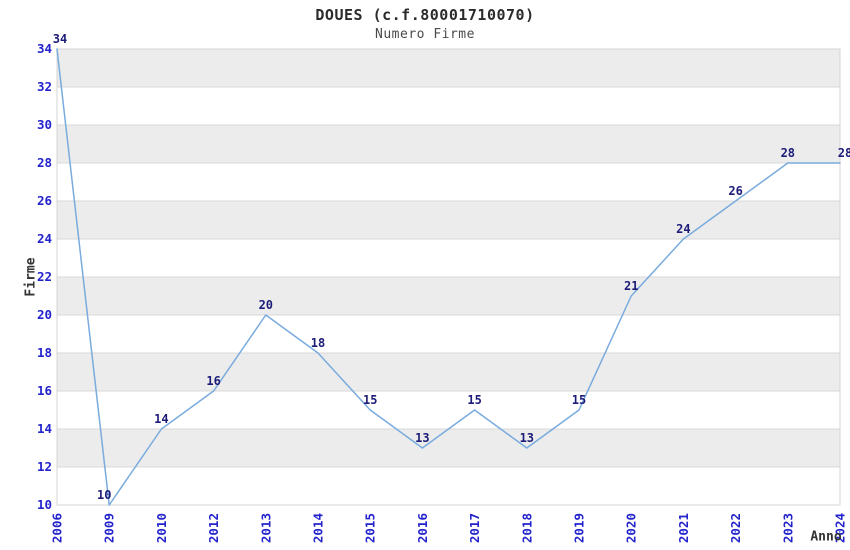  What do you see at coordinates (44, 352) in the screenshot?
I see `y-tick-label: 18` at bounding box center [44, 352].